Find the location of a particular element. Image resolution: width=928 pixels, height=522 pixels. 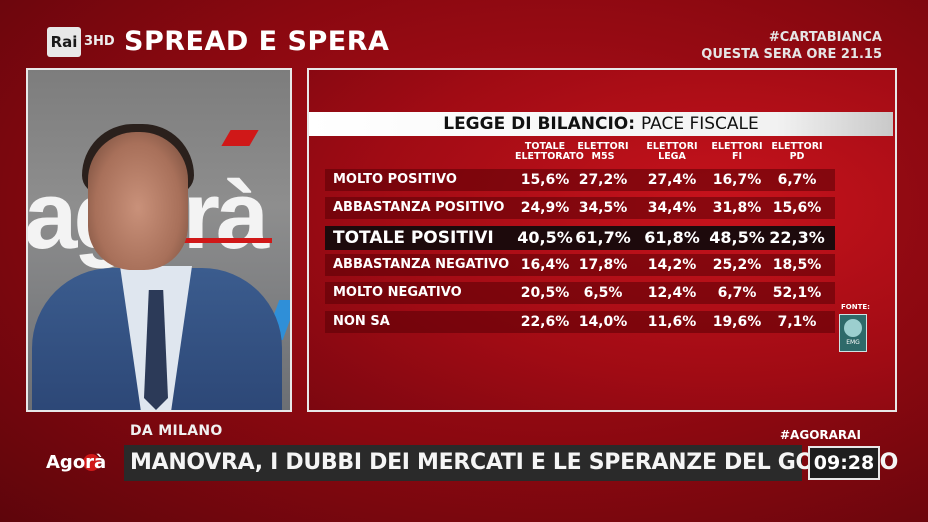

program-logo-dot-icon is located at coordinates (91, 462).